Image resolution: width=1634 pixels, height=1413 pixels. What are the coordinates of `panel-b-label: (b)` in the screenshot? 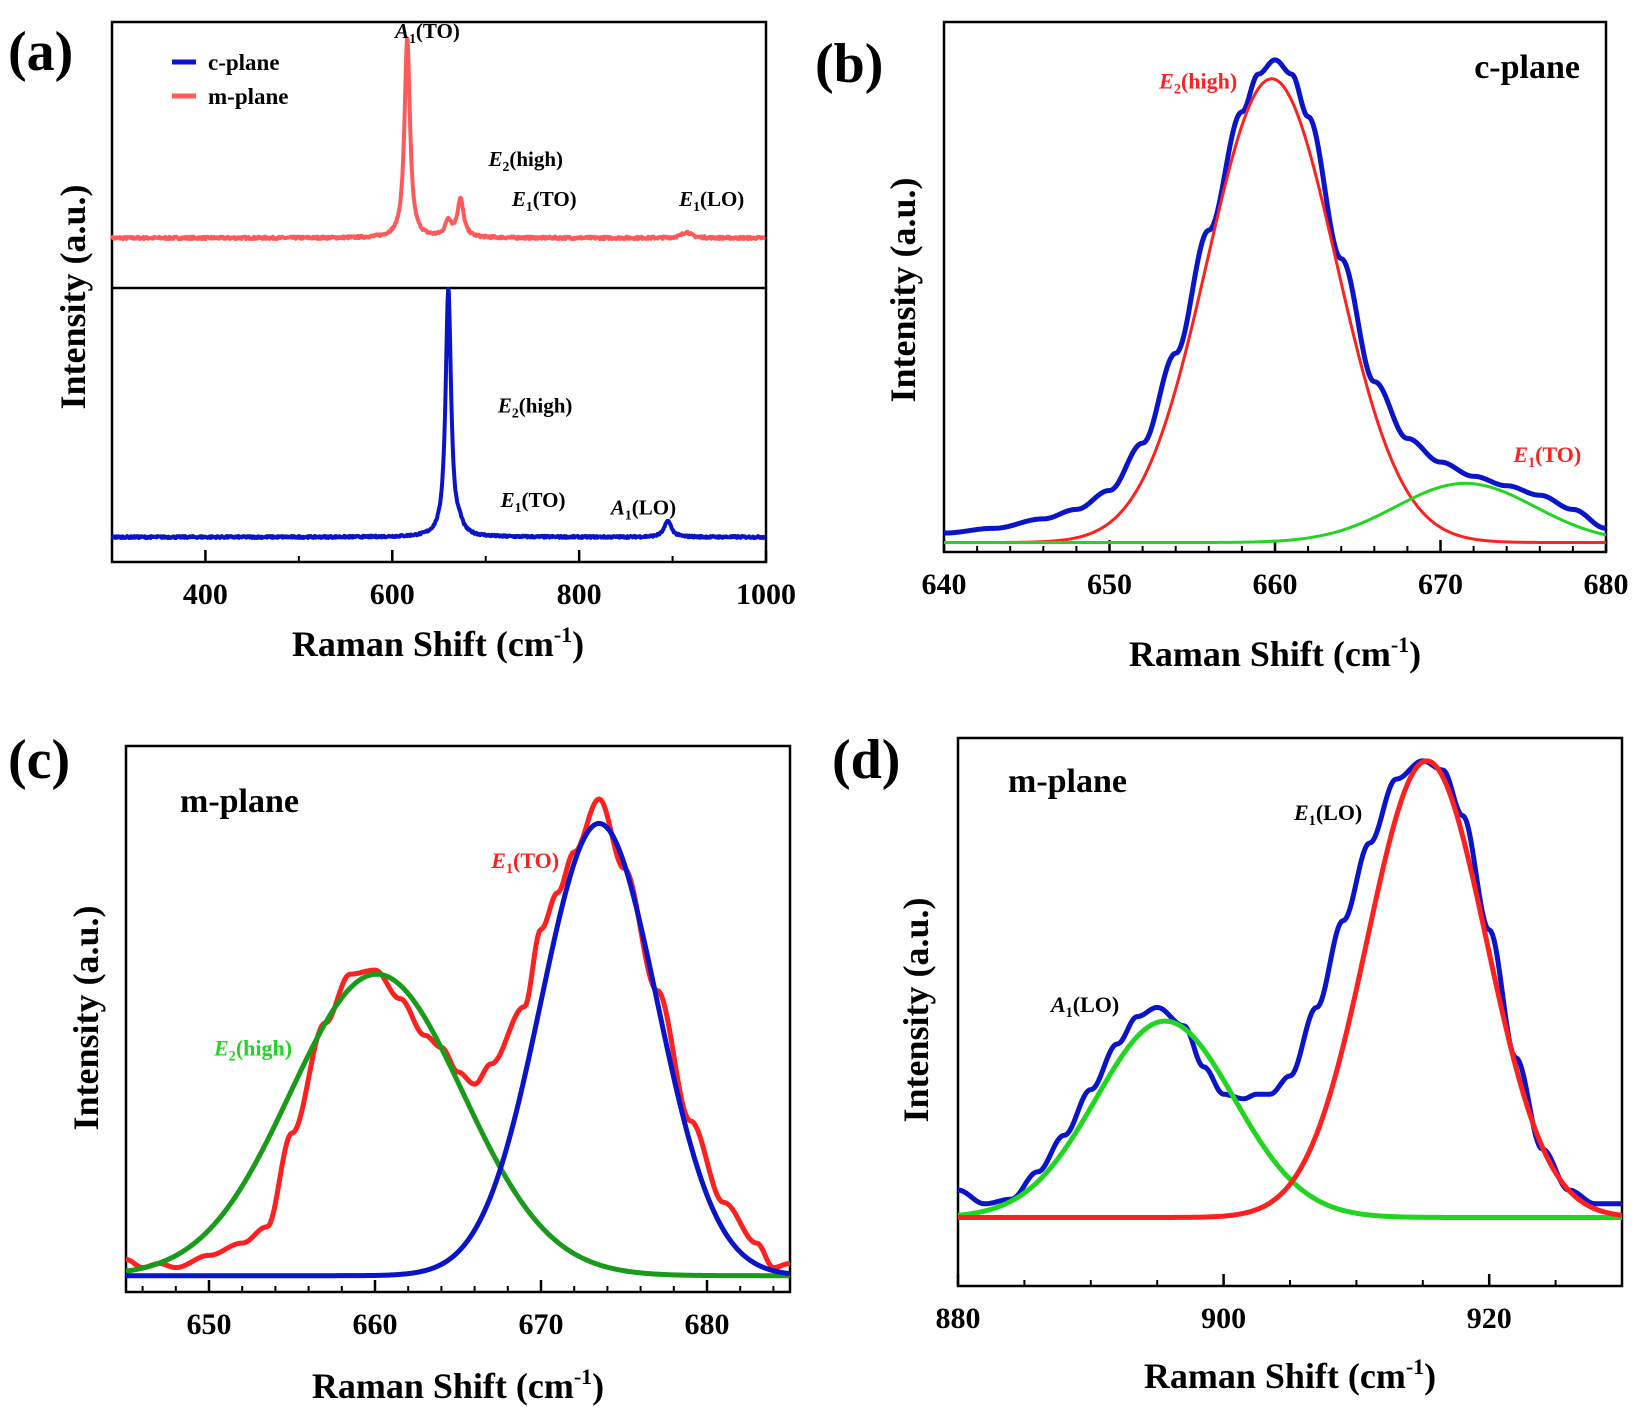 It's located at (849, 64).